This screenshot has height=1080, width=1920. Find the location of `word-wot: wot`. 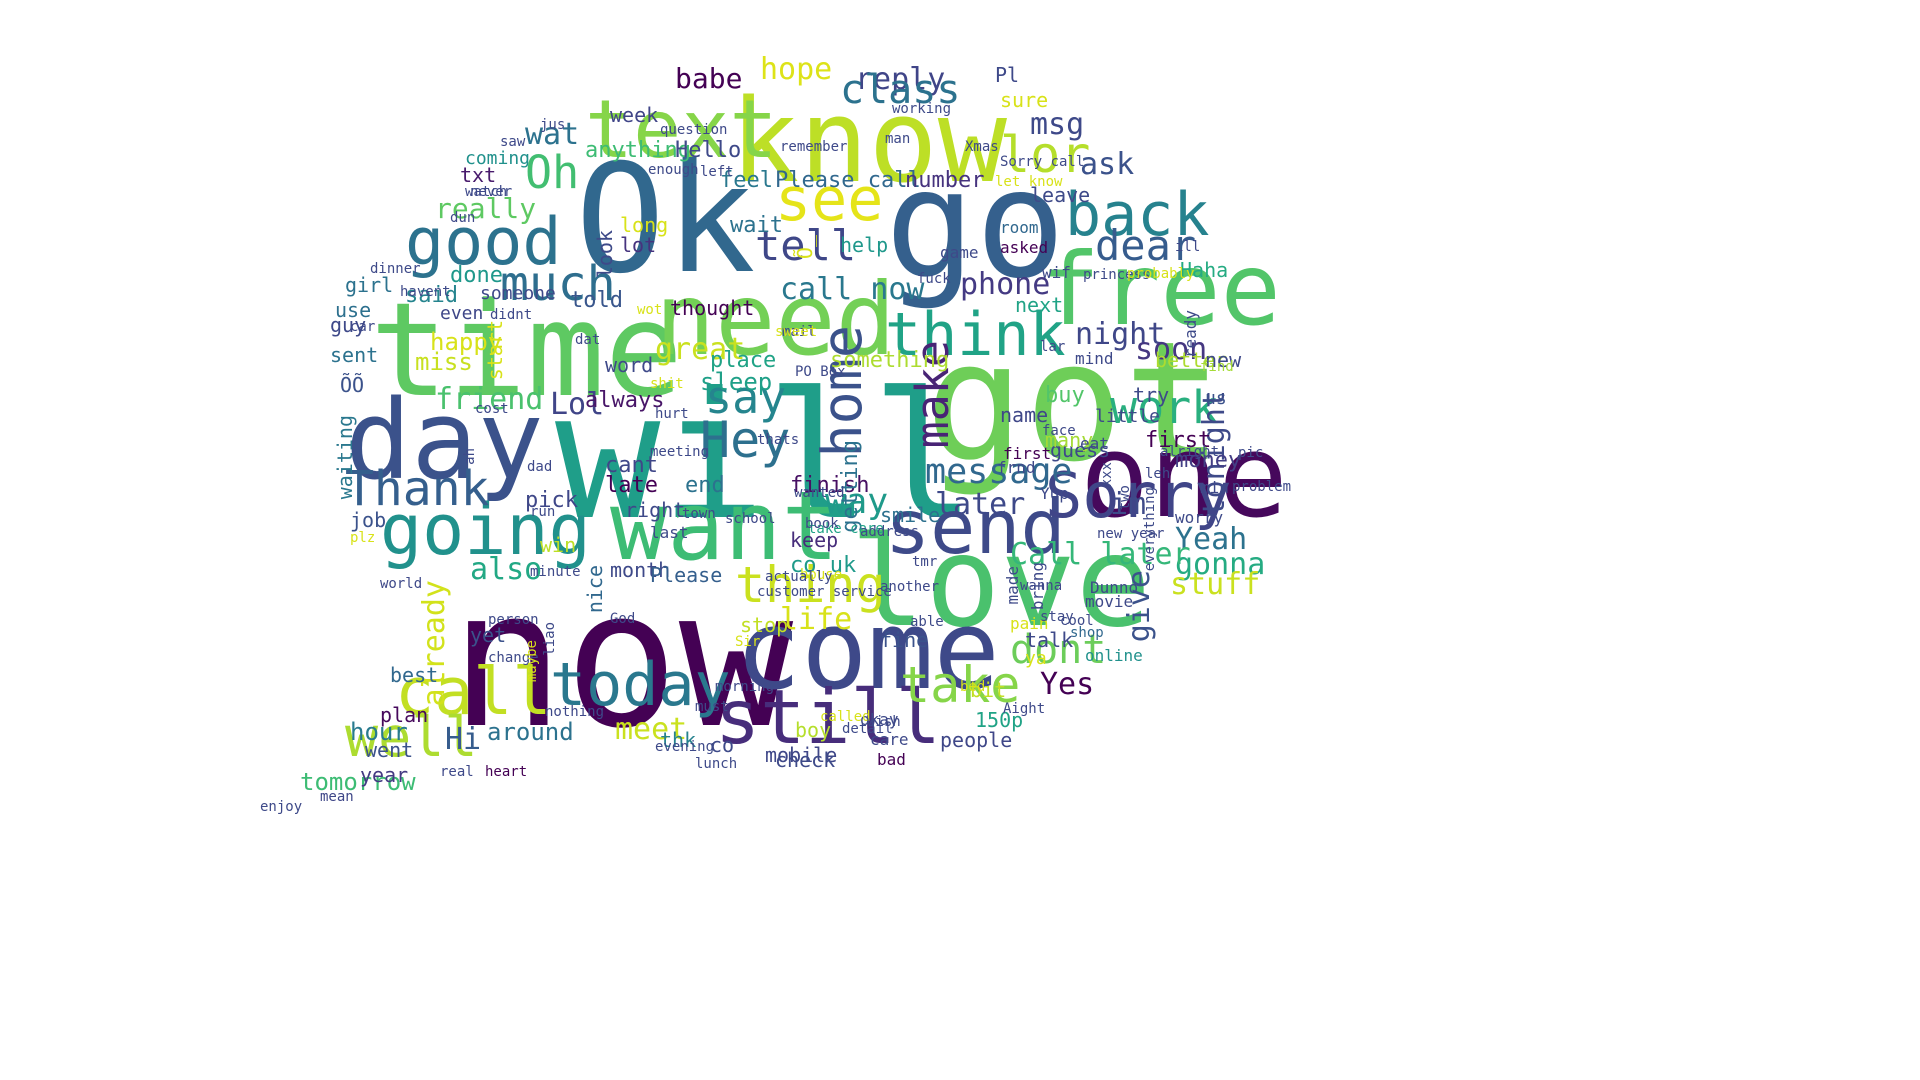

word-wot: wot is located at coordinates (650, 310).